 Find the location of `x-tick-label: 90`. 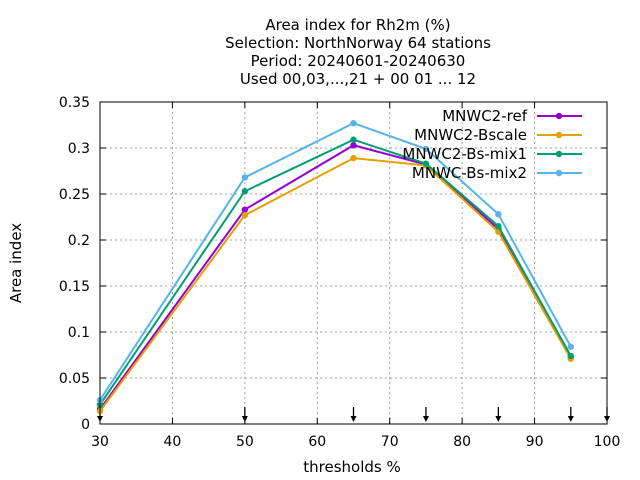

x-tick-label: 90 is located at coordinates (535, 442).